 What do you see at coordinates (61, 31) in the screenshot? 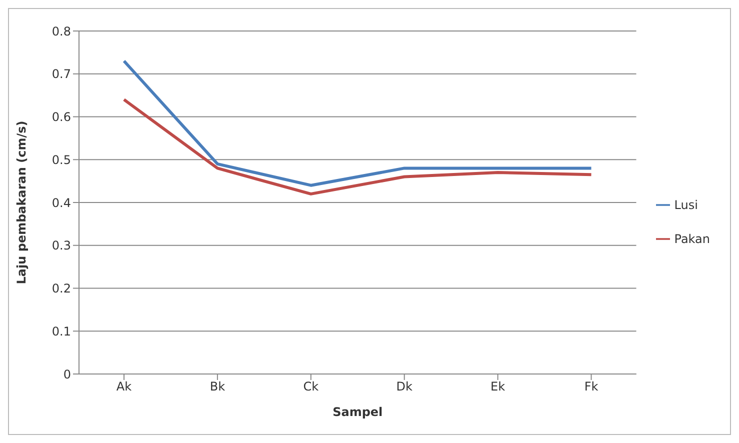
I see `y-tick-label: 0.8` at bounding box center [61, 31].